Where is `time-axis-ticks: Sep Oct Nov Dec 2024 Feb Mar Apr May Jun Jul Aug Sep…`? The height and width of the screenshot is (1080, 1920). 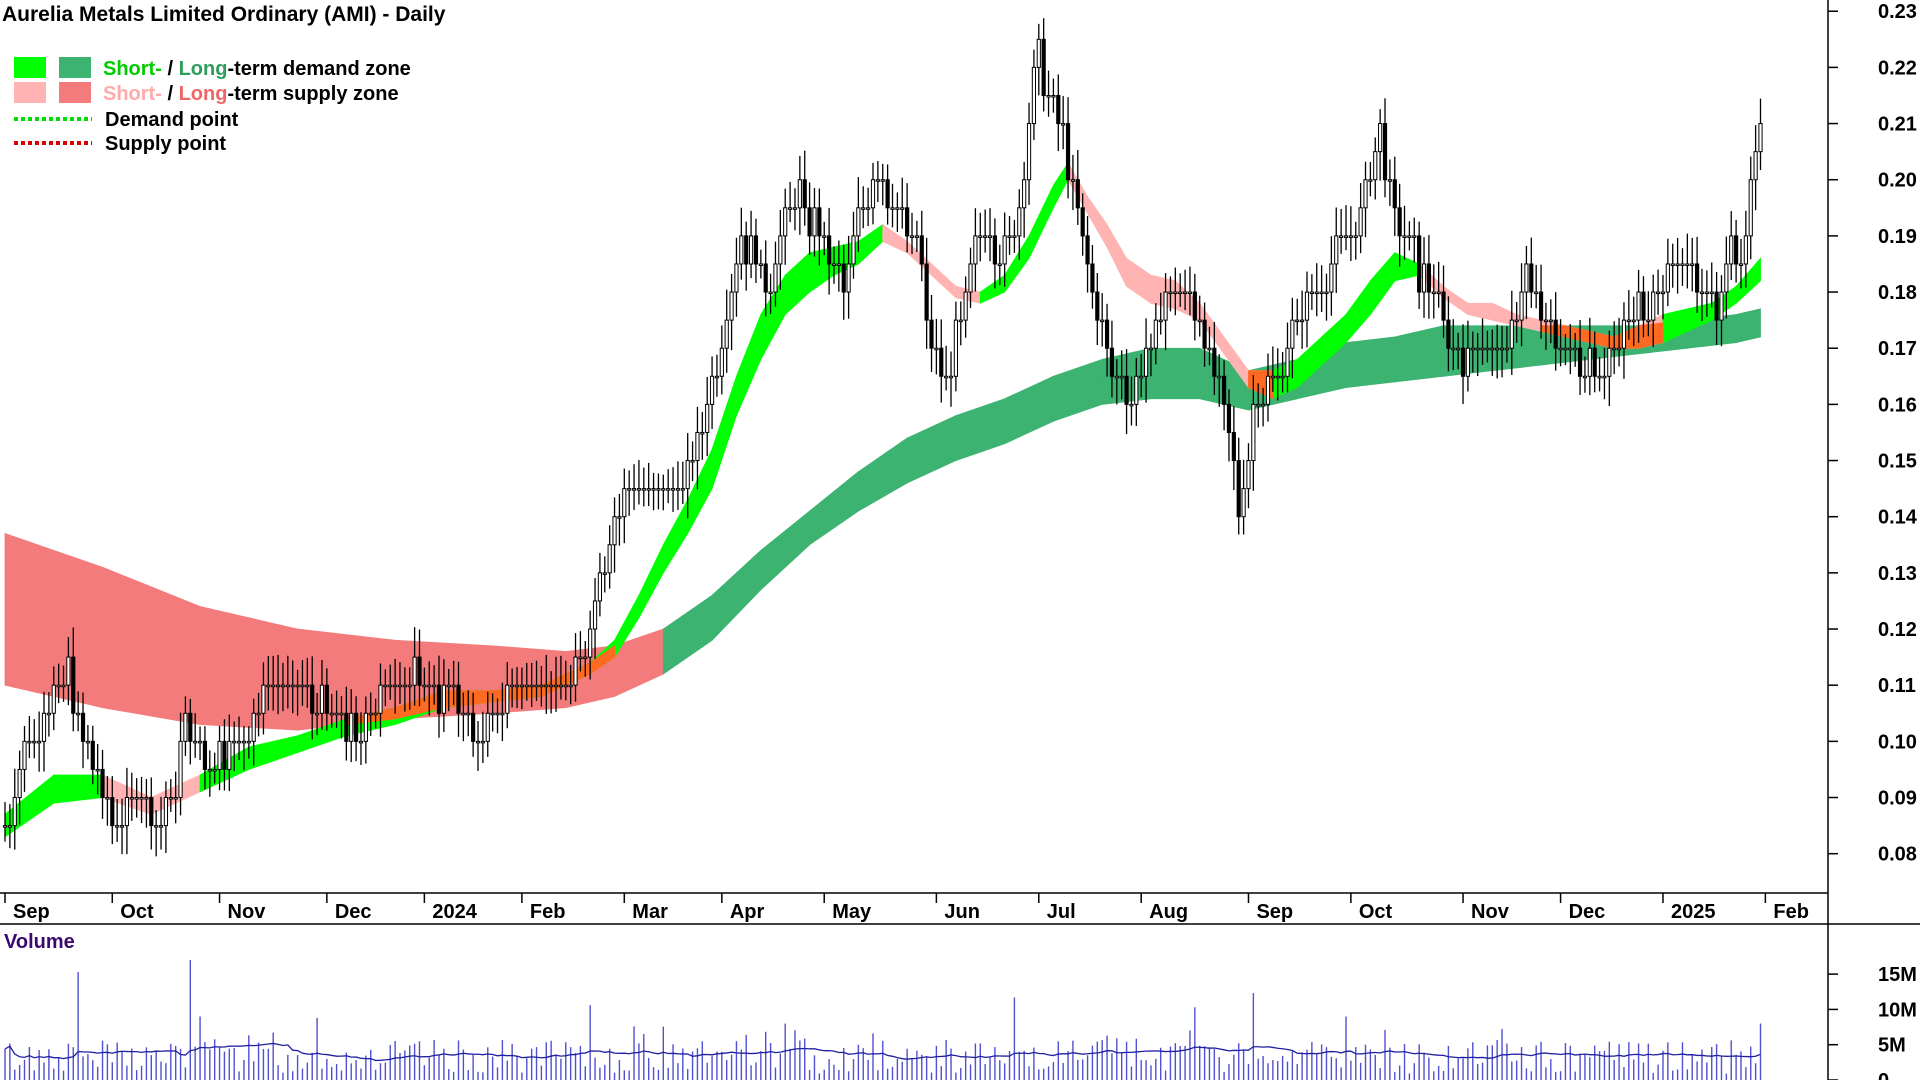 time-axis-ticks: Sep Oct Nov Dec 2024 Feb Mar Apr May Jun Jul Aug Sep… is located at coordinates (906, 908).